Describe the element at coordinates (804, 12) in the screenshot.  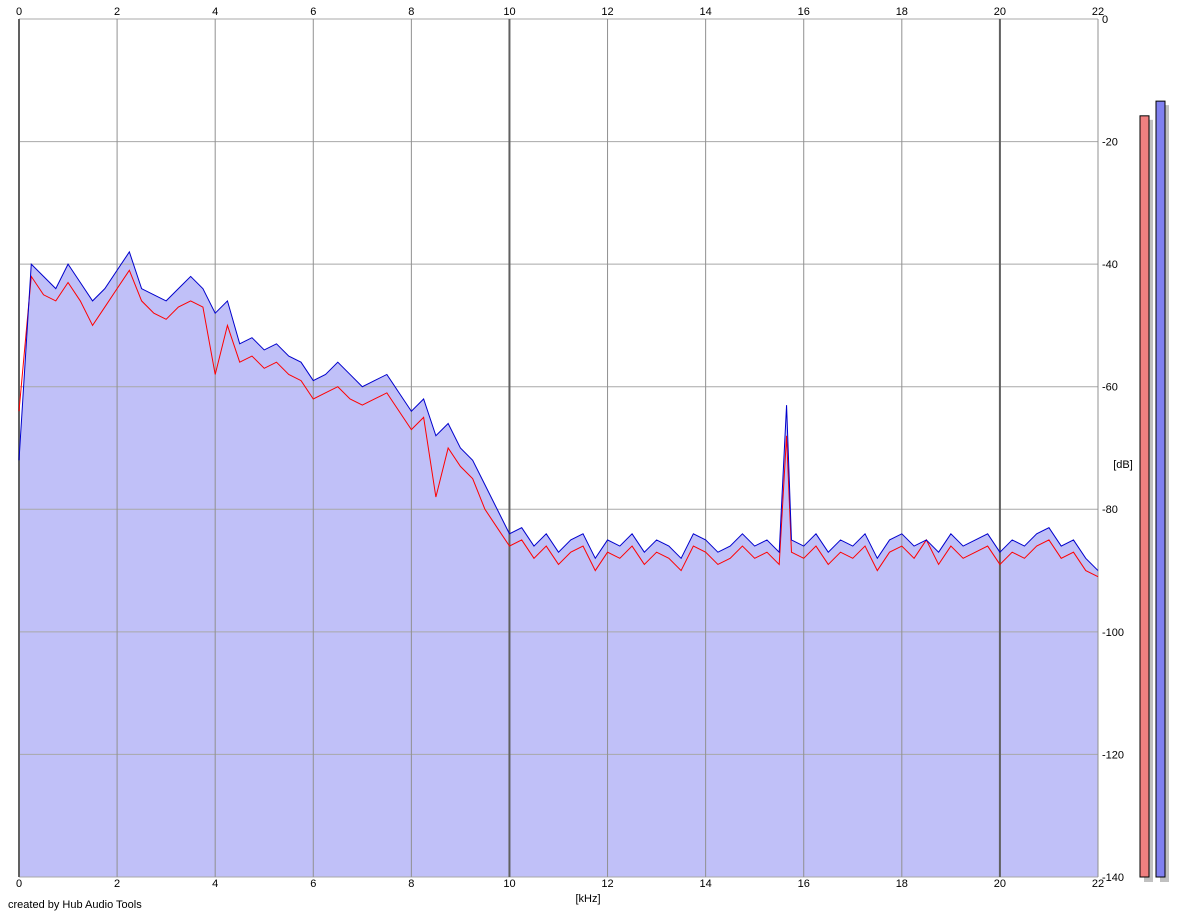
I see `x-tick-label-top: 16` at that location.